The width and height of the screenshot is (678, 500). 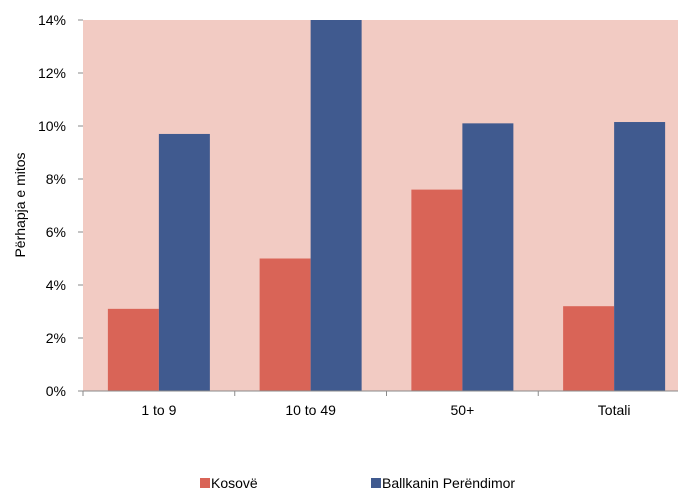 What do you see at coordinates (357, 483) in the screenshot?
I see `legend: Kosovë Ballkanin Perëndimor` at bounding box center [357, 483].